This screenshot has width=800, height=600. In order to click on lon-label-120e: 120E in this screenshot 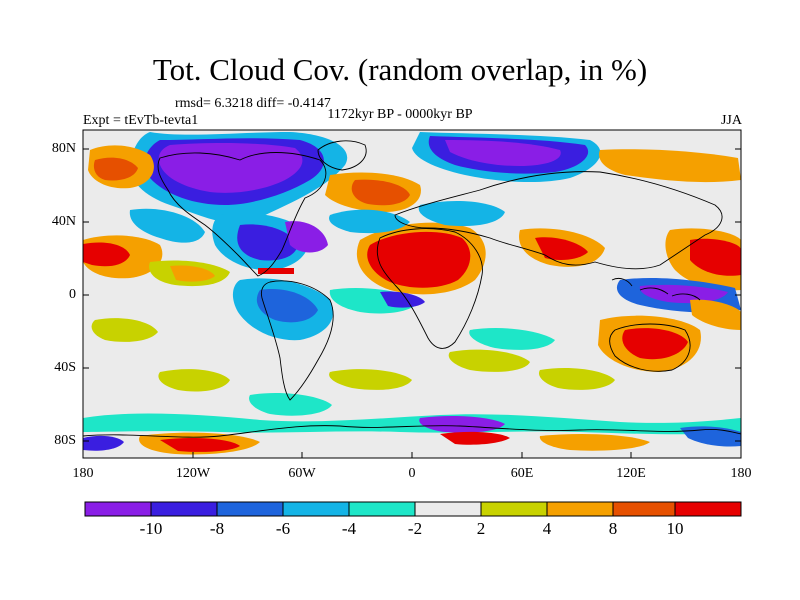, I will do `click(631, 473)`.